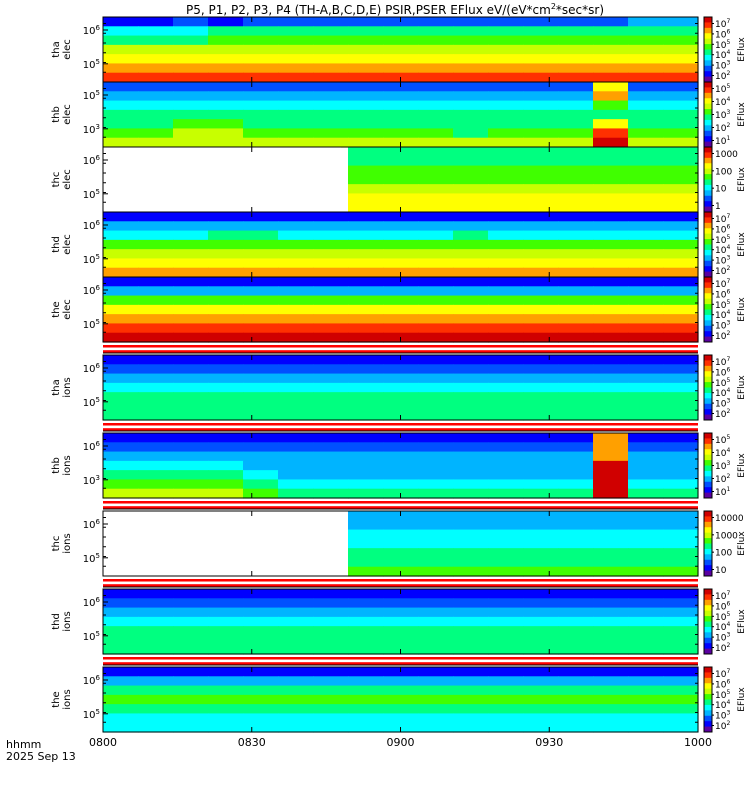  What do you see at coordinates (729, 519) in the screenshot?
I see `colorbar-label: 10000` at bounding box center [729, 519].